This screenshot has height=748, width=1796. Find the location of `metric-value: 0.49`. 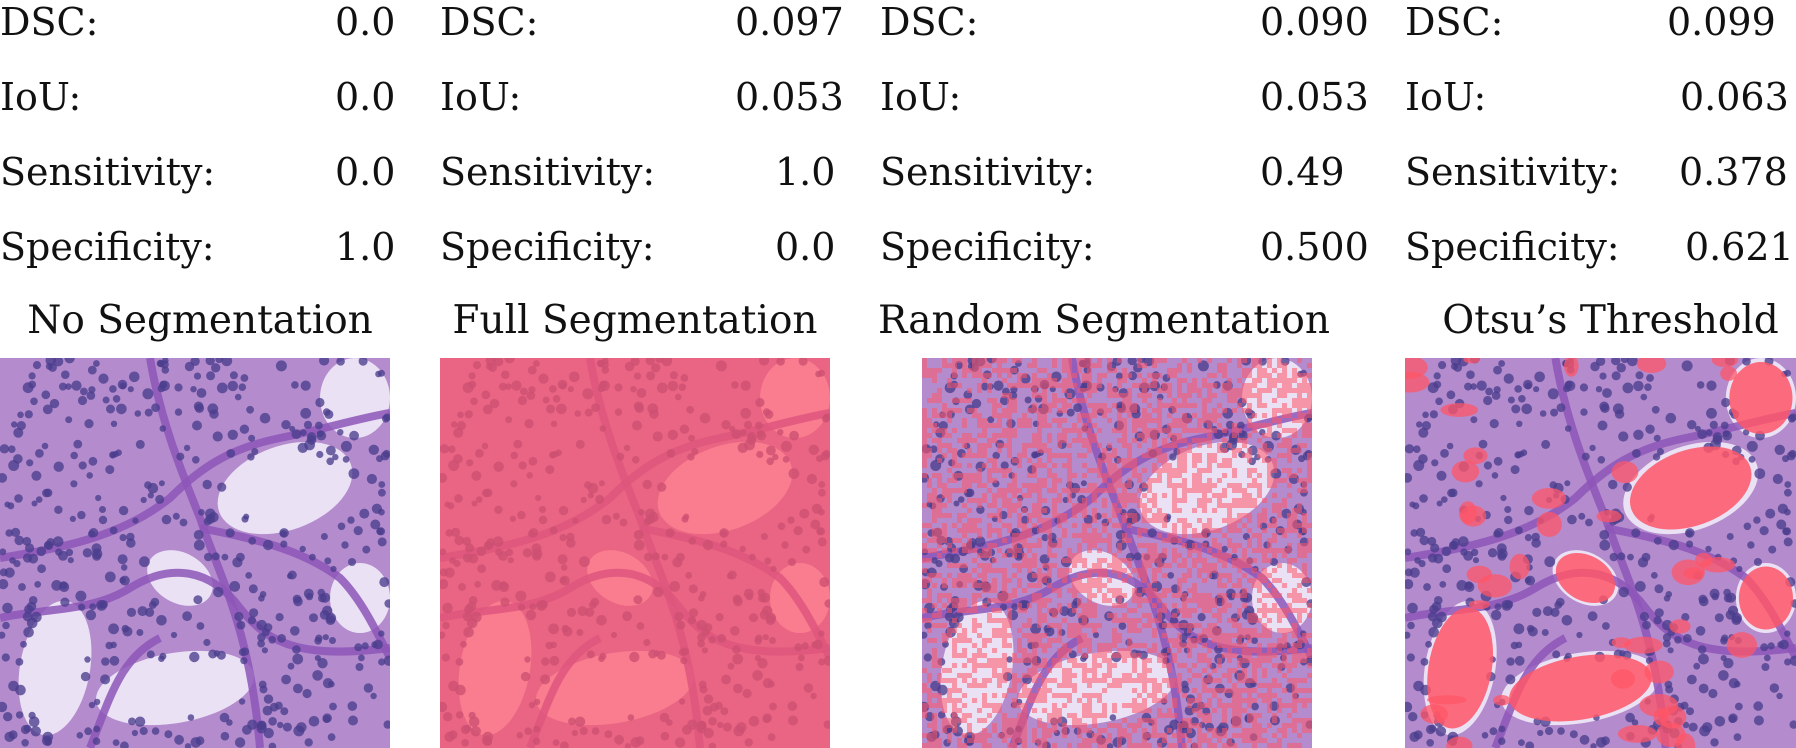

metric-value: 0.49 is located at coordinates (1302, 172).